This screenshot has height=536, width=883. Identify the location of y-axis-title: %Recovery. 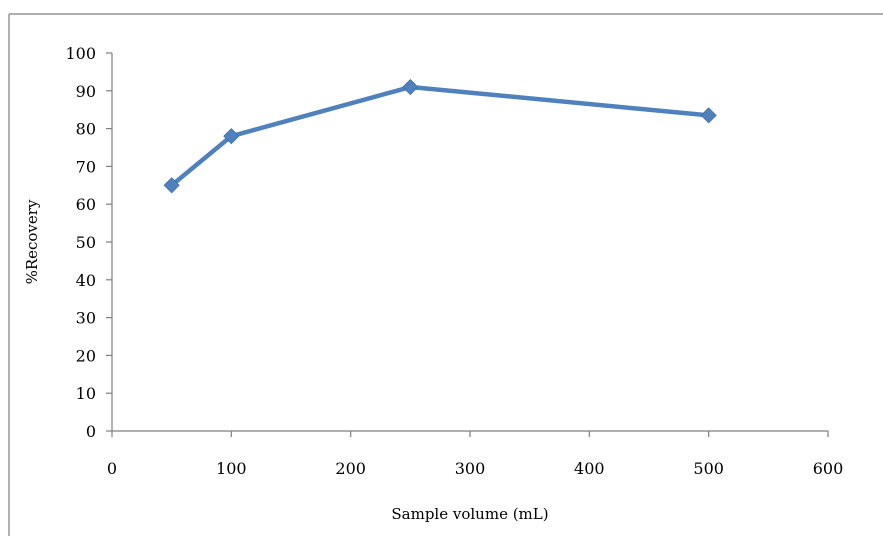
(32, 241).